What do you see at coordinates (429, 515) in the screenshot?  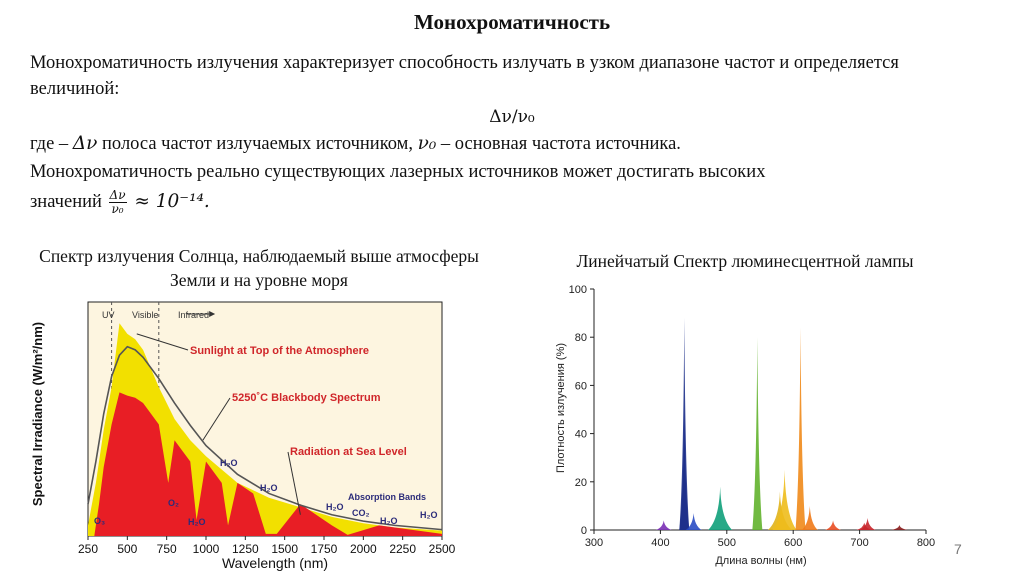 I see `annot-h2o-6: H₂O` at bounding box center [429, 515].